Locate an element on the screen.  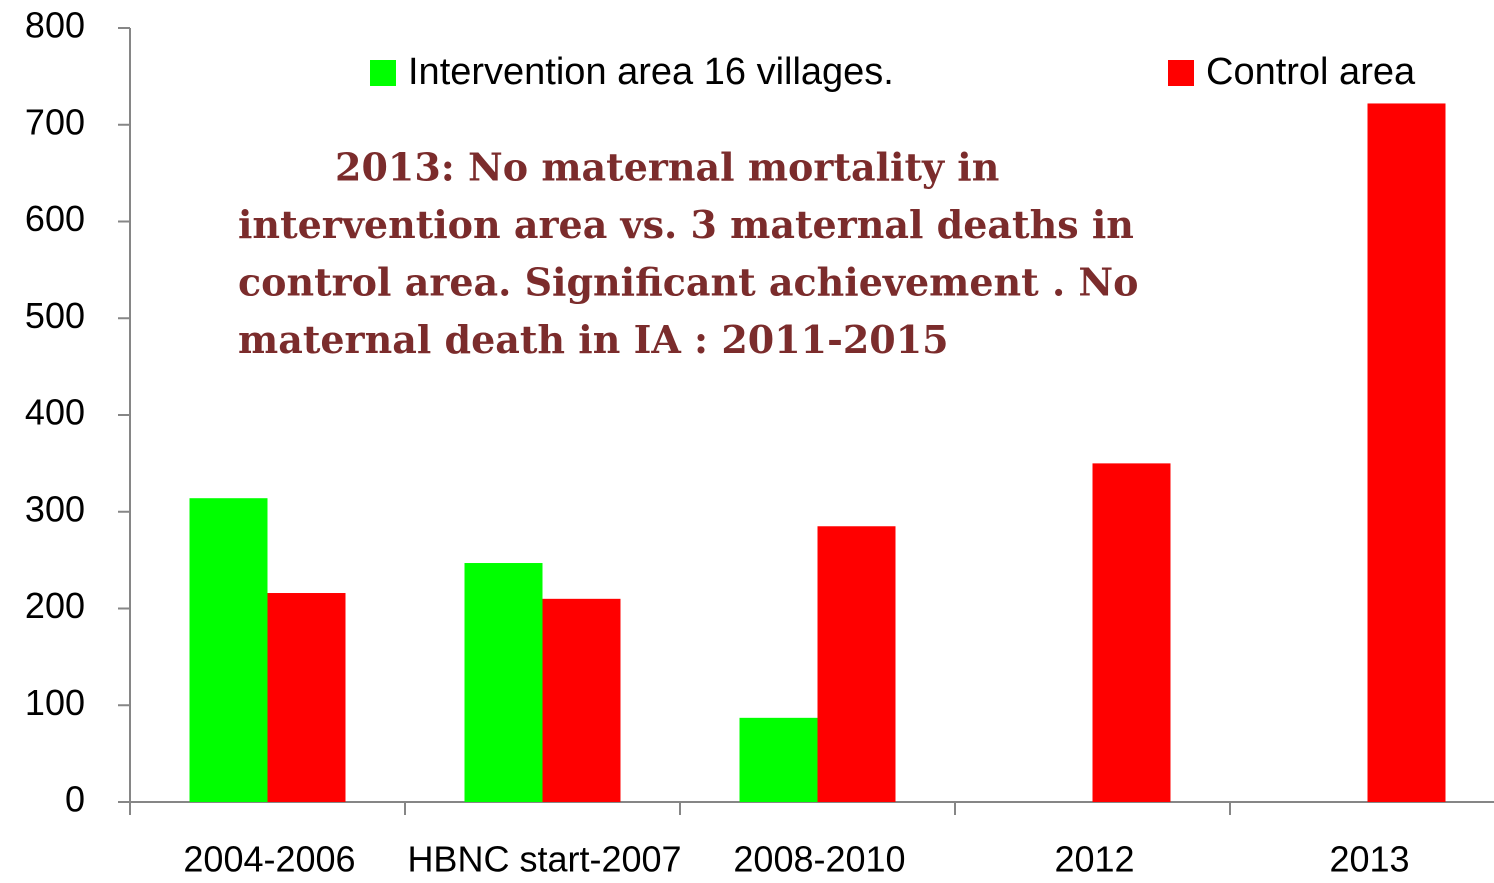
legend-label: Intervention area 16 villages. is located at coordinates (651, 72).